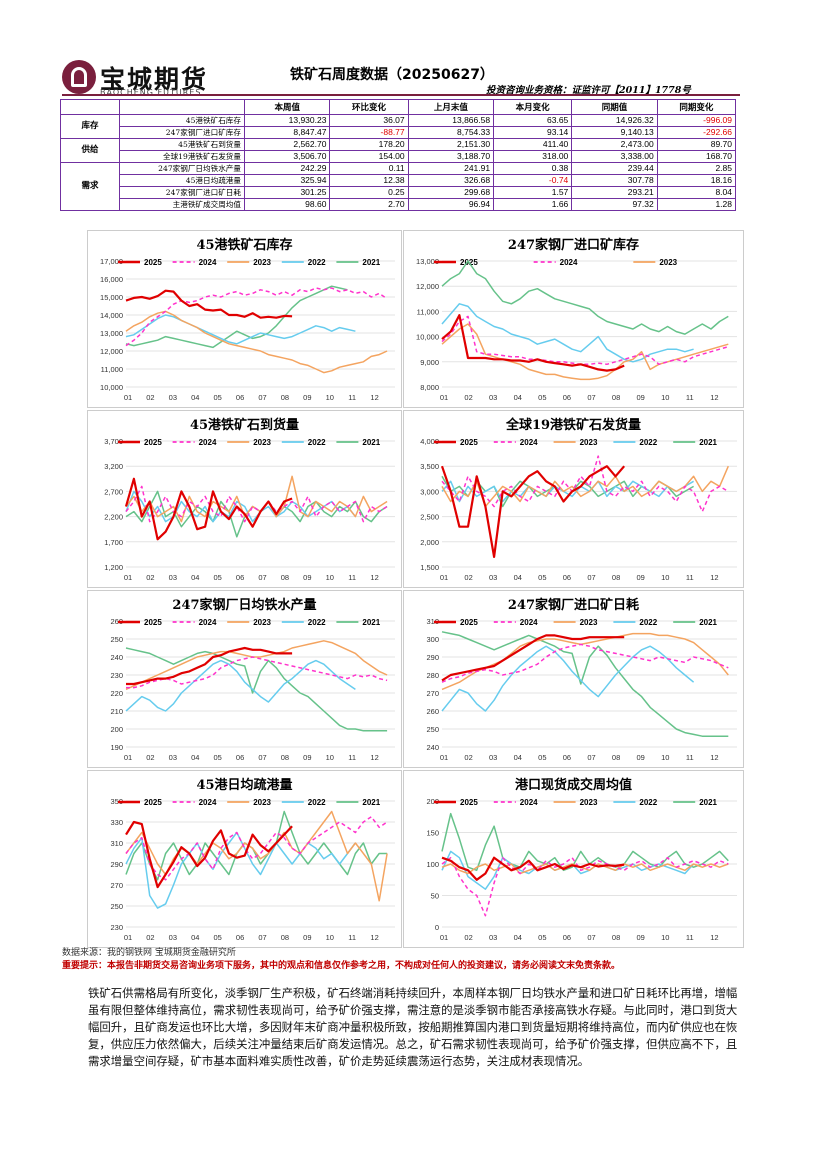 The width and height of the screenshot is (826, 1169). What do you see at coordinates (256, 689) in the screenshot?
I see `series-line-2021` at bounding box center [256, 689].